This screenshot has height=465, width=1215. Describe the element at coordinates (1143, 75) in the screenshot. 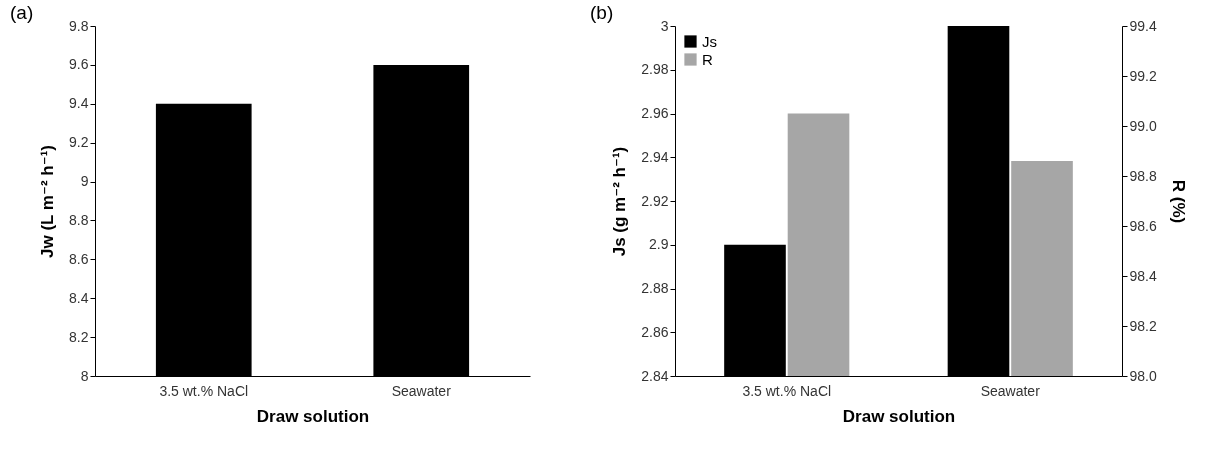

I see `y2-tick-label: 99.2` at that location.